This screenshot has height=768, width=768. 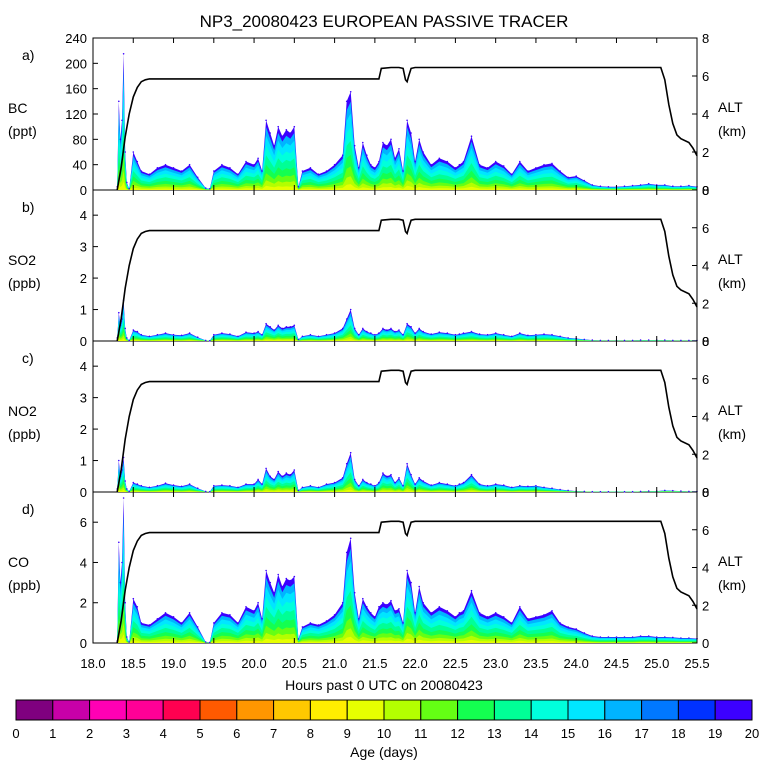 What do you see at coordinates (384, 21) in the screenshot?
I see `chart-title: NP3_20080423 EUROPEAN PASSIVE TRACER` at bounding box center [384, 21].